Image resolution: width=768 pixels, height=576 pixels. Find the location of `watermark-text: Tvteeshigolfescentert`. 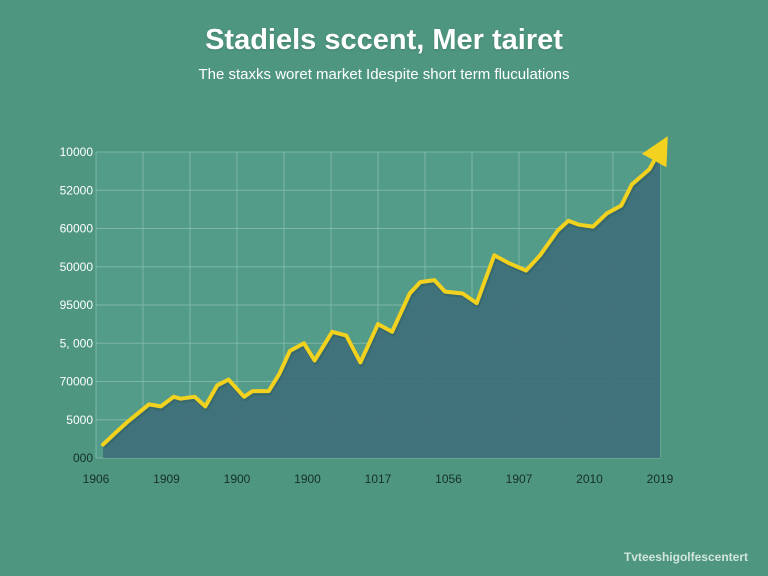

watermark-text: Tvteeshigolfescentert is located at coordinates (685, 557).